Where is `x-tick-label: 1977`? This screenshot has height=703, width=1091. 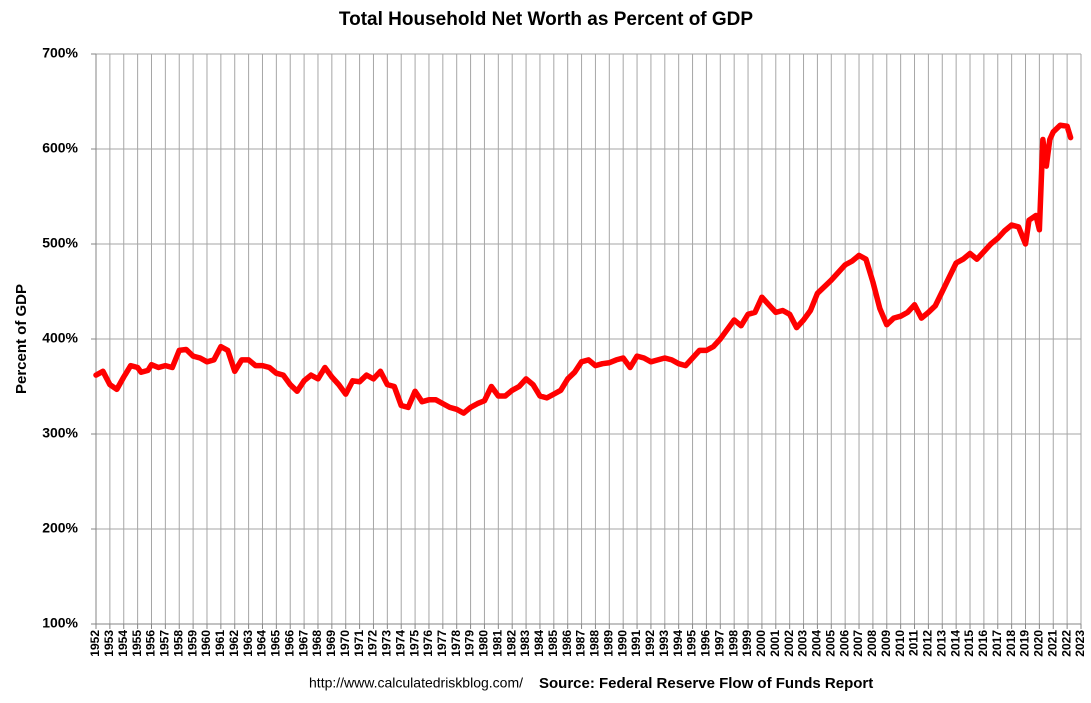 x-tick-label: 1977 is located at coordinates (442, 643).